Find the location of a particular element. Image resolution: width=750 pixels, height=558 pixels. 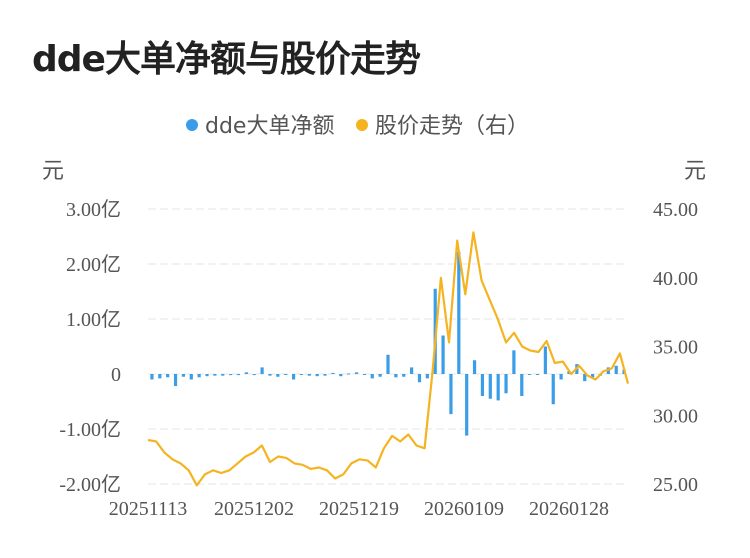

right-axis-unit: 元 is located at coordinates (695, 171).